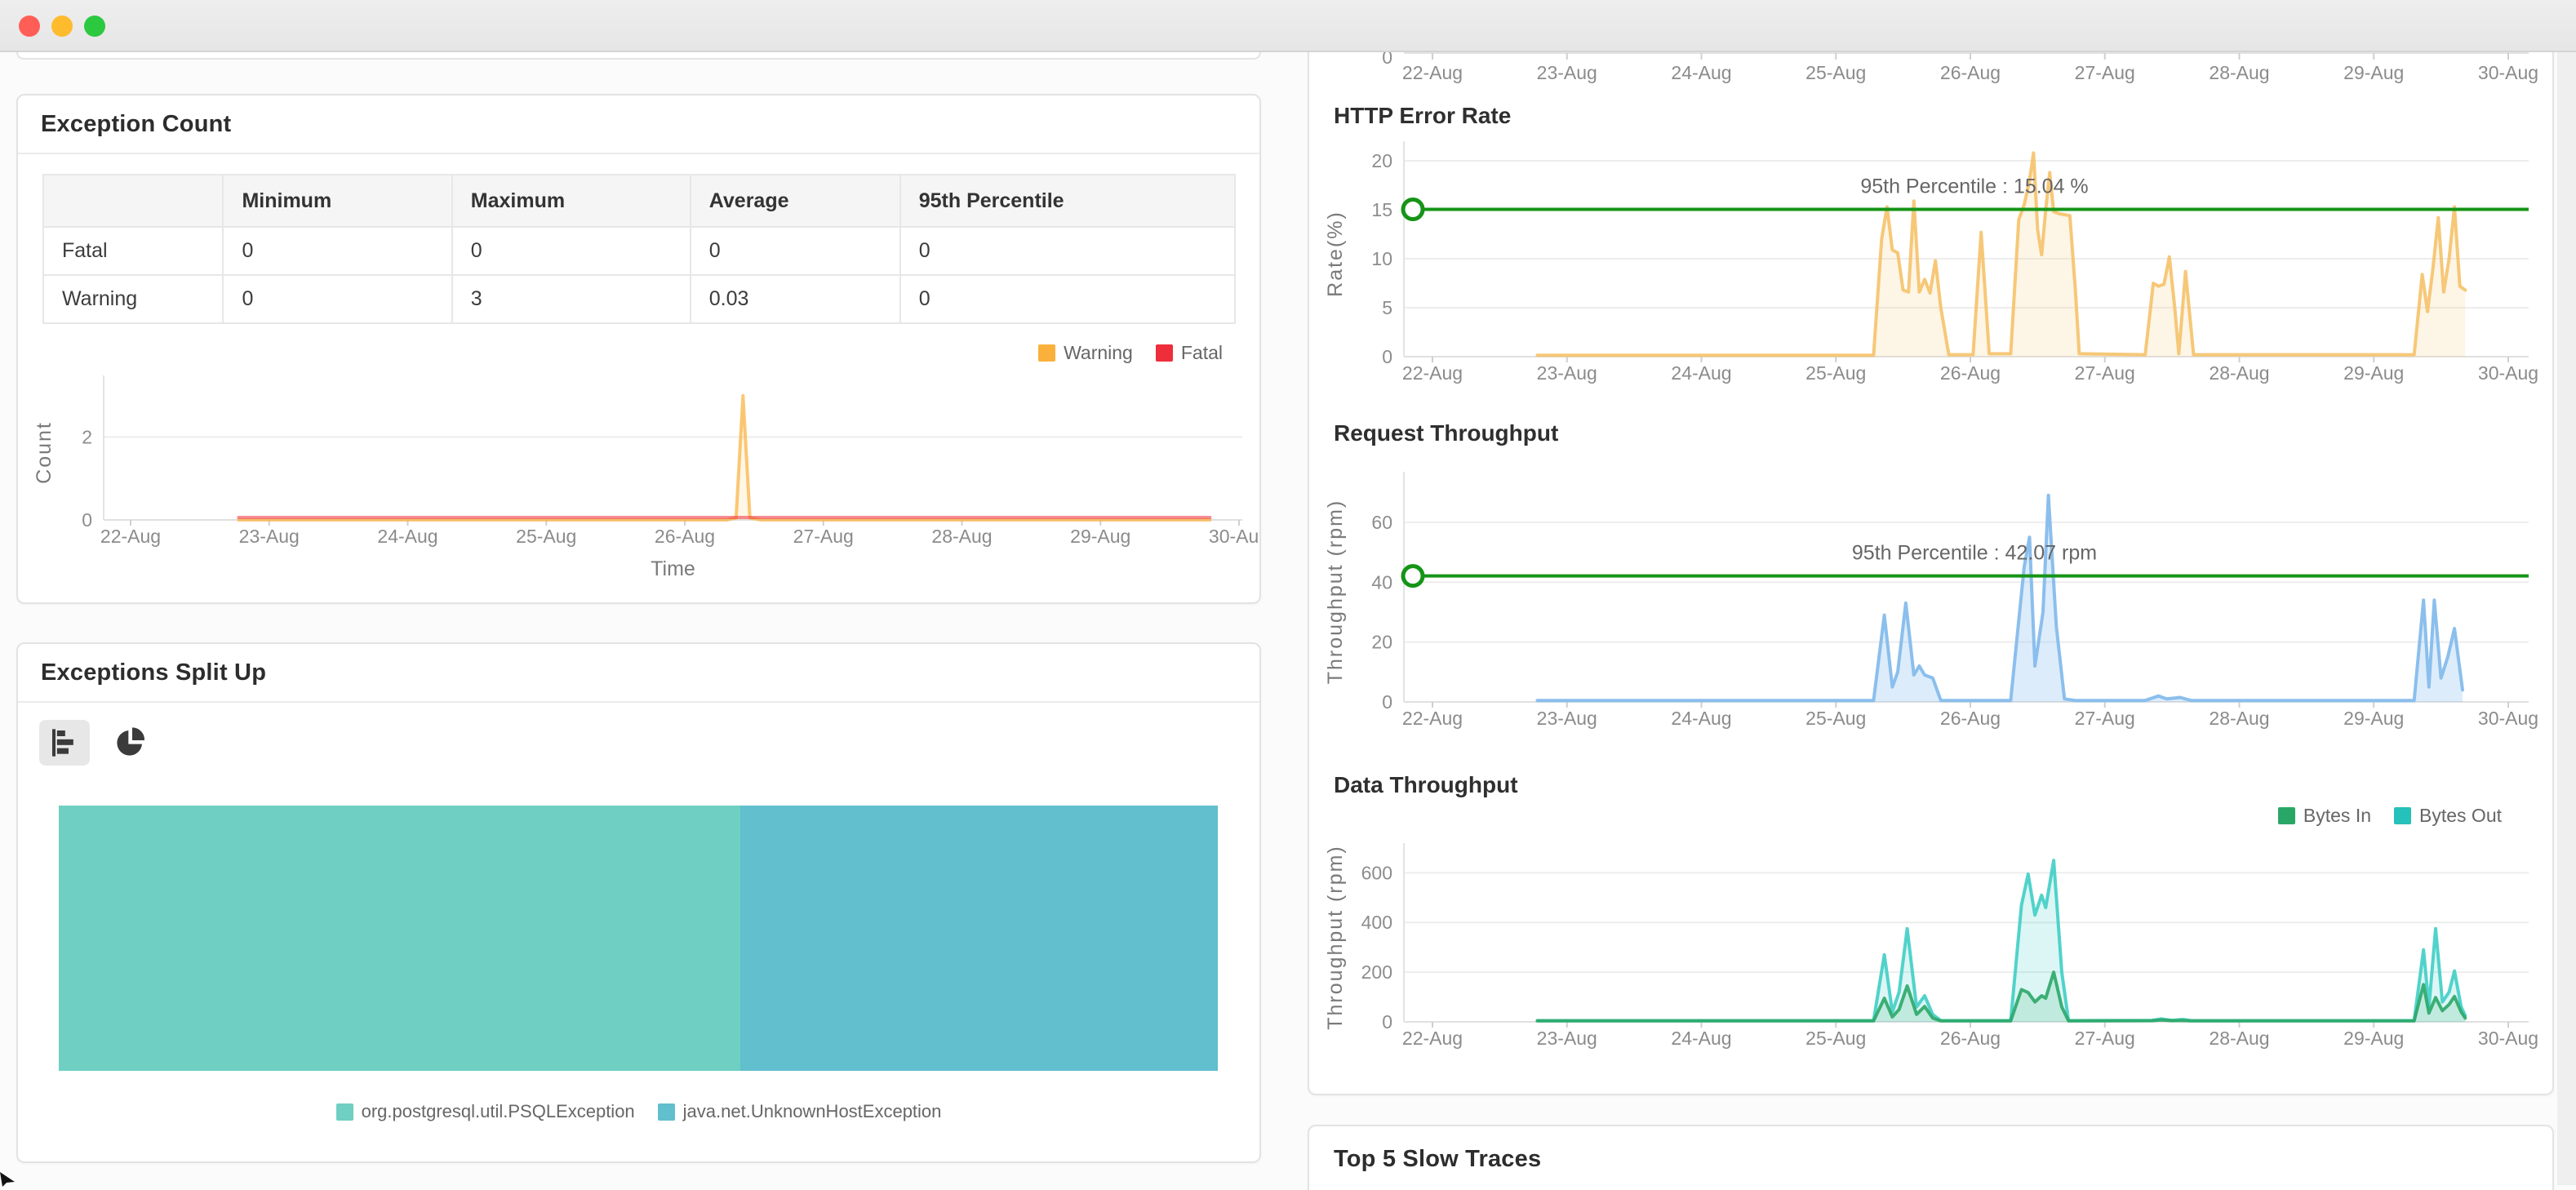 The image size is (2576, 1190). I want to click on svg-text: 95th Percentile : 42.07 rpm, so click(1974, 553).